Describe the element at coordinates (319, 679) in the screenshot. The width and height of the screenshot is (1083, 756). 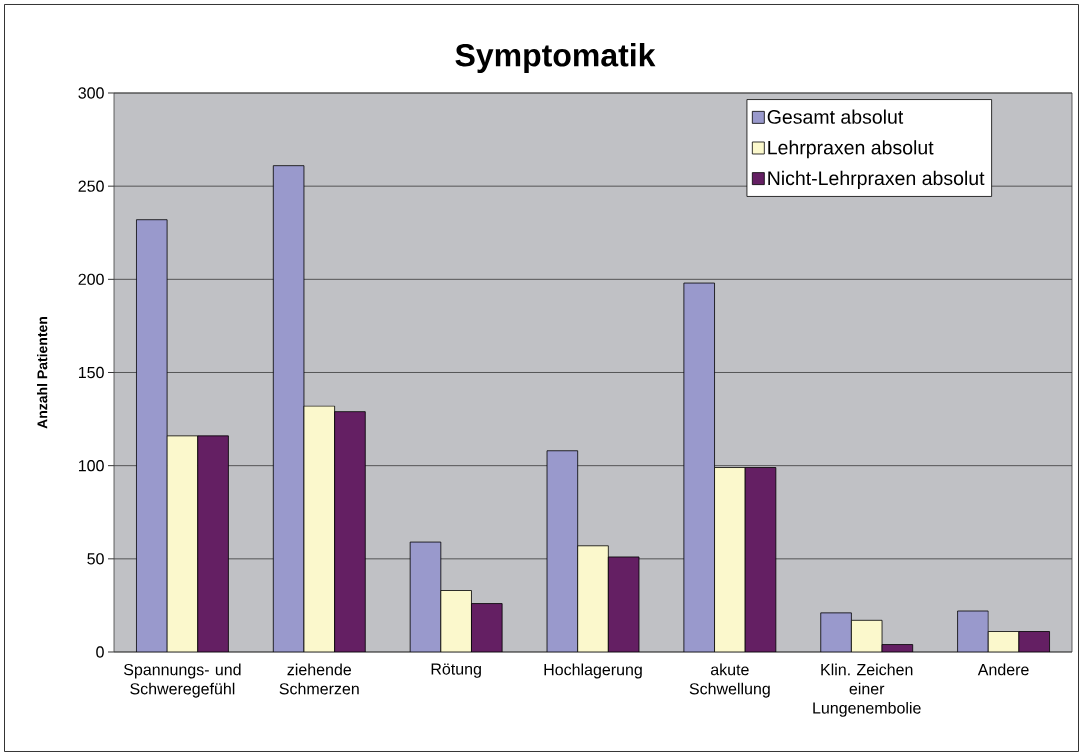
I see `x-tick-label: ziehende Schmerzen` at that location.